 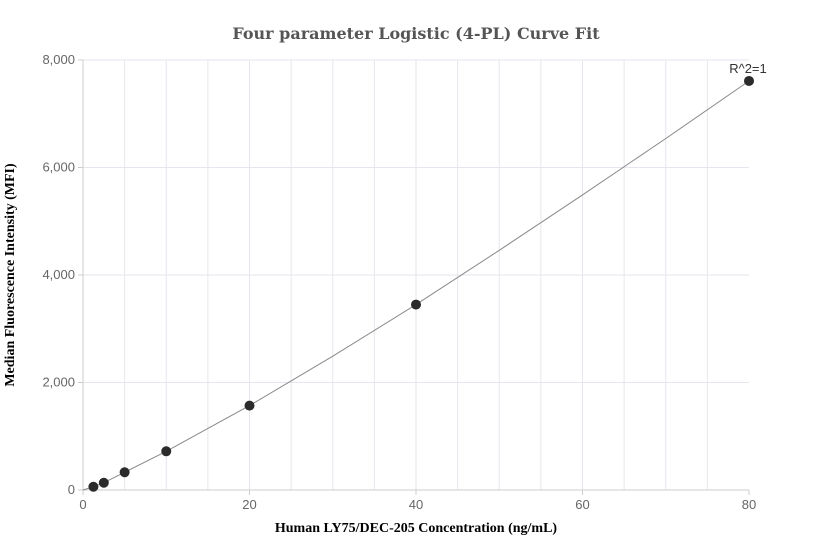 I want to click on y-tick-label: 2,000, so click(x=58, y=382).